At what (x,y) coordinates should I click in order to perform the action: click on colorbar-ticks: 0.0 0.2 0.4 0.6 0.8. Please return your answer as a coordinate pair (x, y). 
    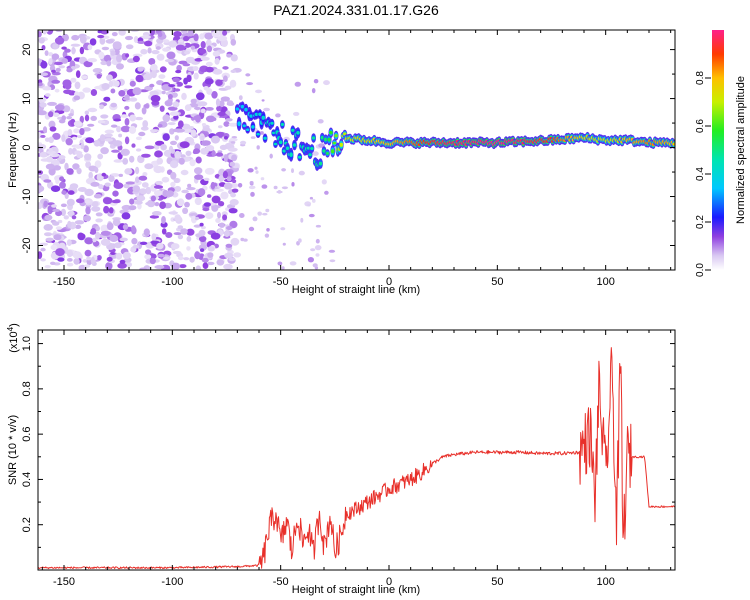
    Looking at the image, I should click on (703, 174).